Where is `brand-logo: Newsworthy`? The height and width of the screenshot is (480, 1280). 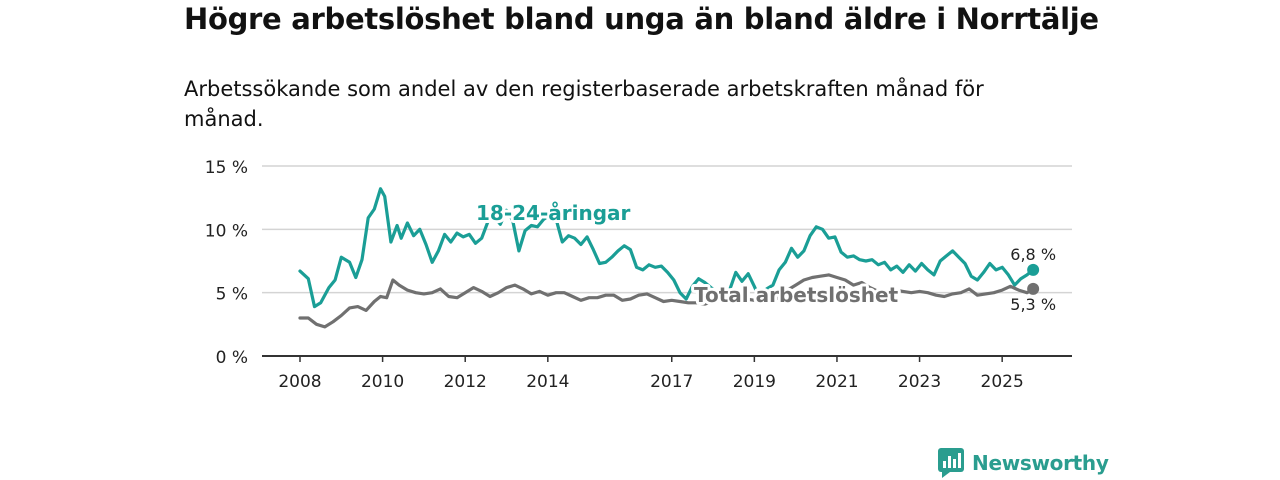 brand-logo: Newsworthy is located at coordinates (1023, 463).